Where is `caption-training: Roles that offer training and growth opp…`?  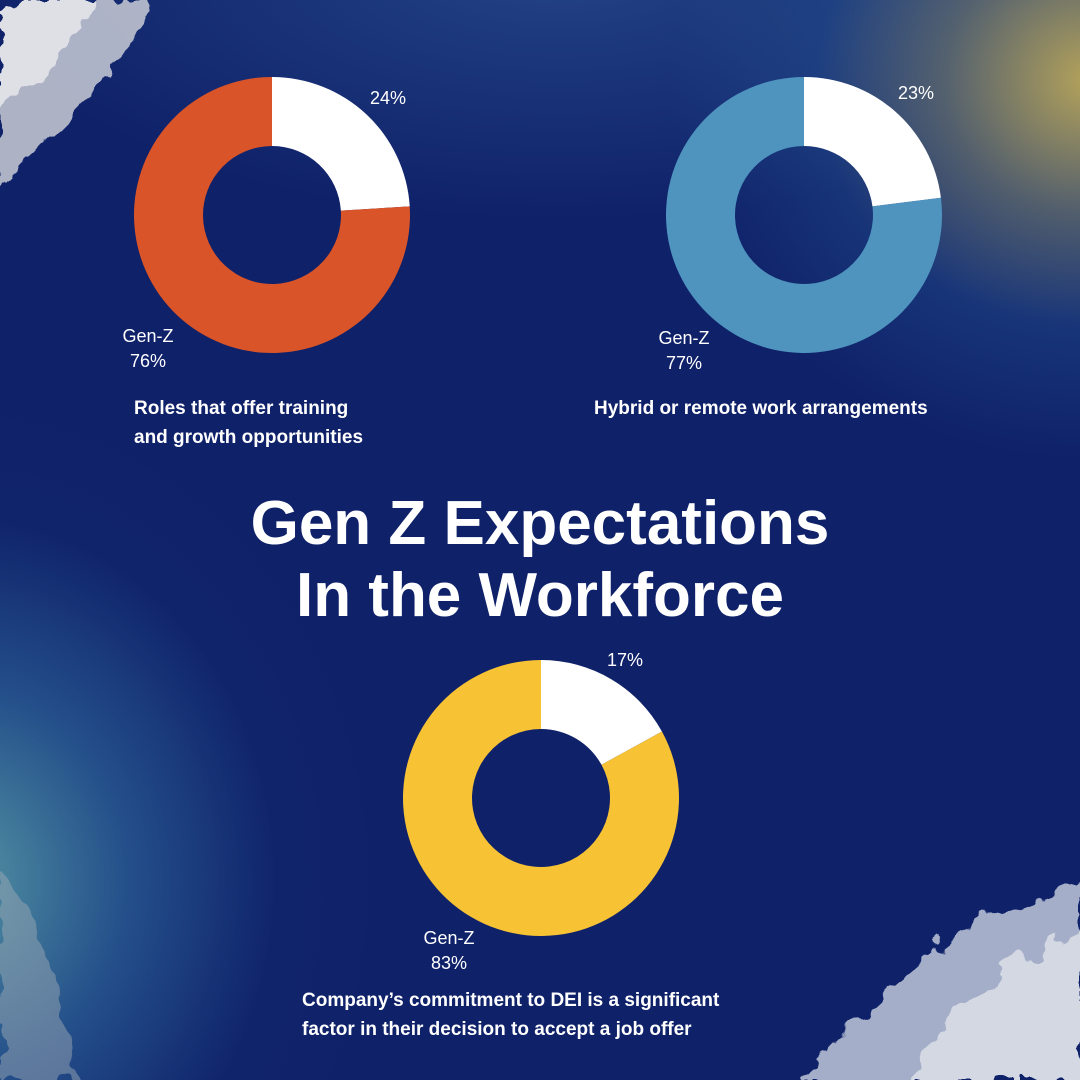
caption-training: Roles that offer training and growth opp… is located at coordinates (249, 423).